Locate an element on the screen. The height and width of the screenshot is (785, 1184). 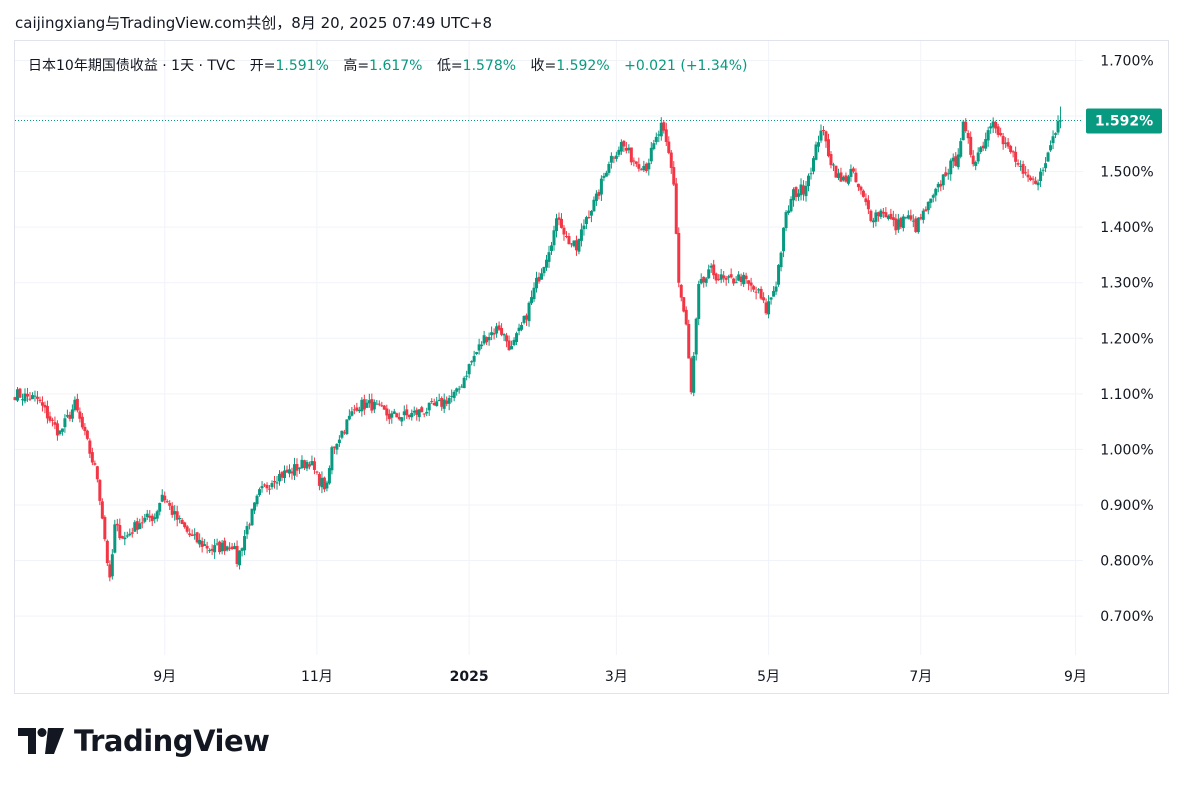
y-tick-label: 1.000% is located at coordinates (1126, 450).